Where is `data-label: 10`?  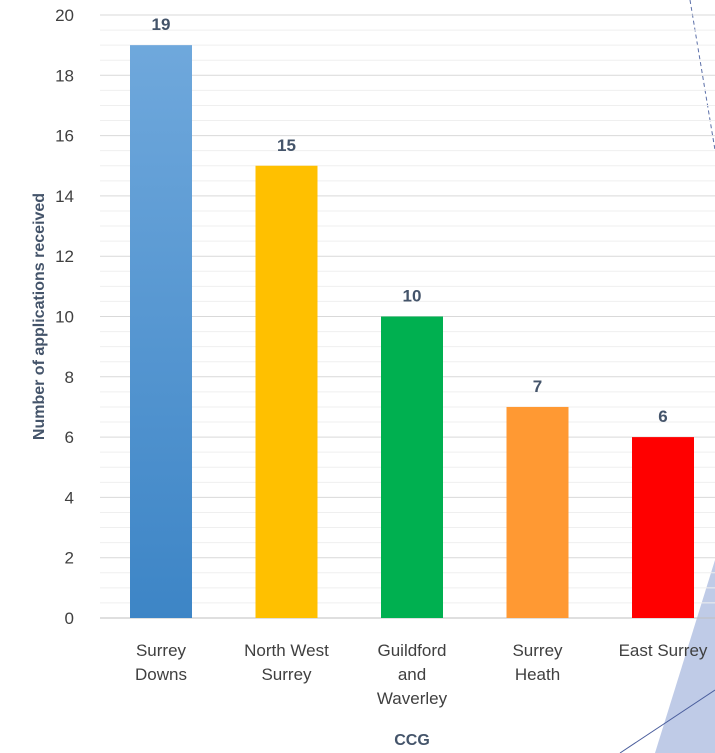 data-label: 10 is located at coordinates (412, 296).